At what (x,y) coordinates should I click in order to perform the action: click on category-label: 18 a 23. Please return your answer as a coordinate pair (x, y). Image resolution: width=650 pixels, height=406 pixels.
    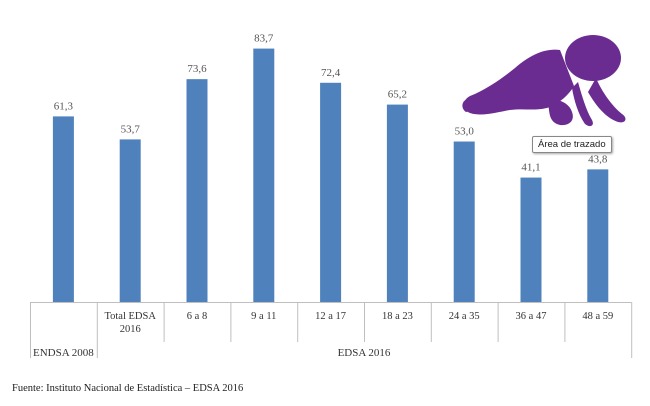
    Looking at the image, I should click on (397, 316).